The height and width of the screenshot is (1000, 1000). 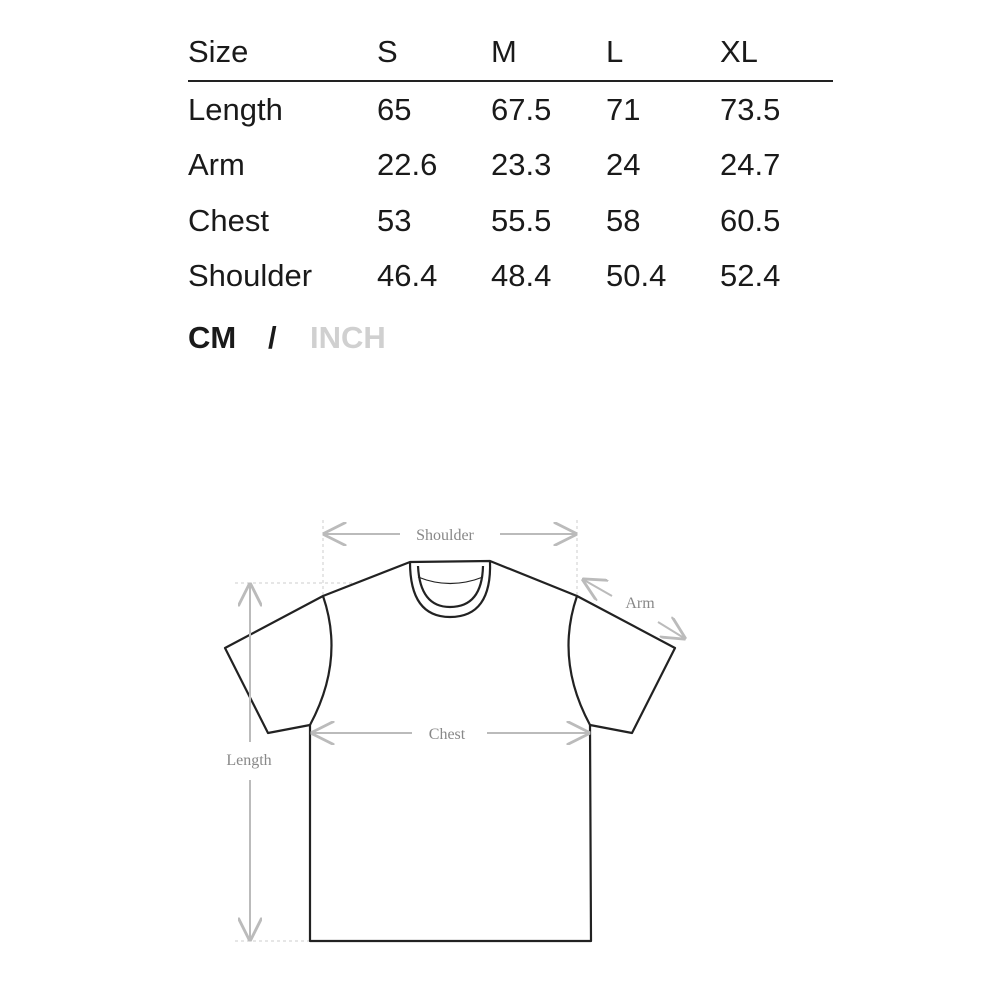 I want to click on unit-inch-toggle: INCH, so click(x=348, y=337).